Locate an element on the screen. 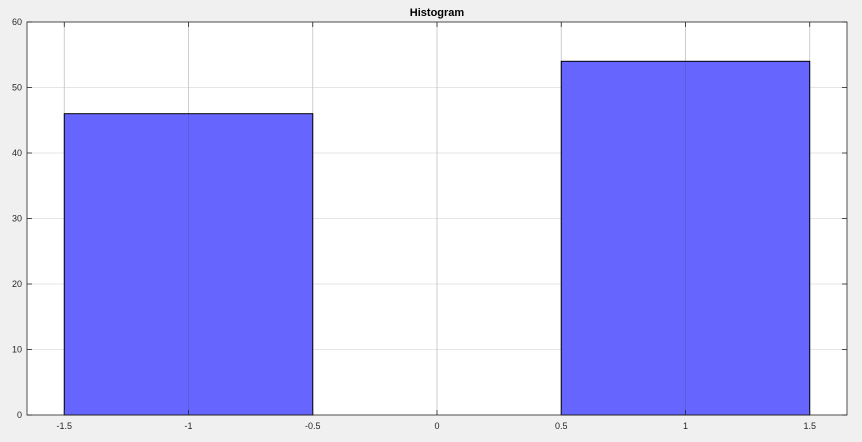  x-tick-label: 0.5 is located at coordinates (561, 426).